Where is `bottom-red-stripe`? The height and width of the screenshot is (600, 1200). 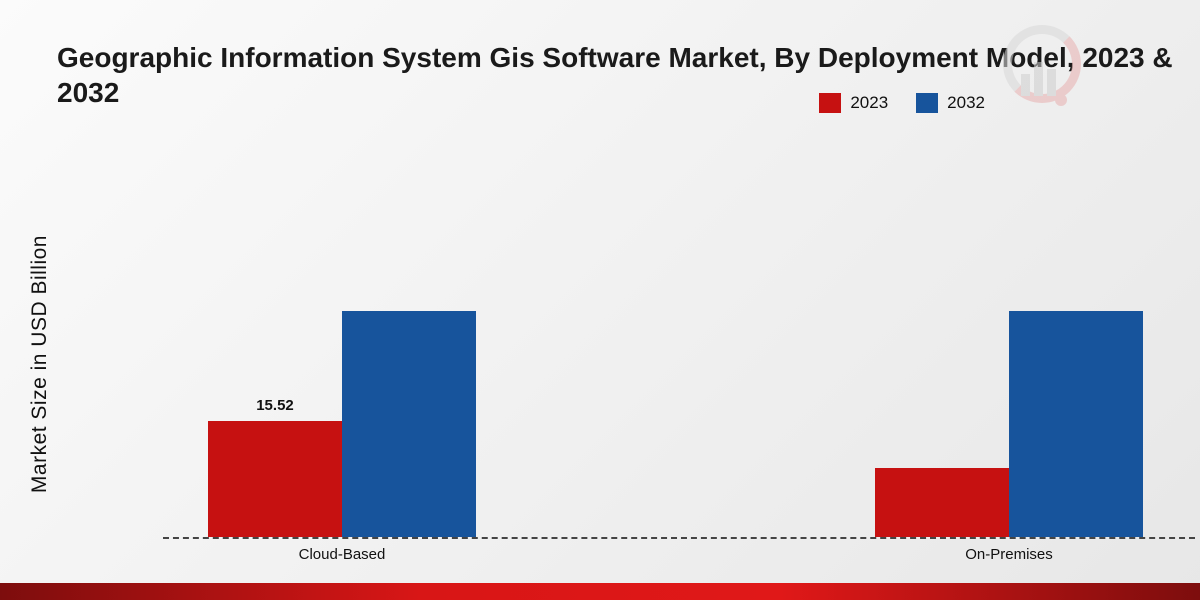 bottom-red-stripe is located at coordinates (600, 591).